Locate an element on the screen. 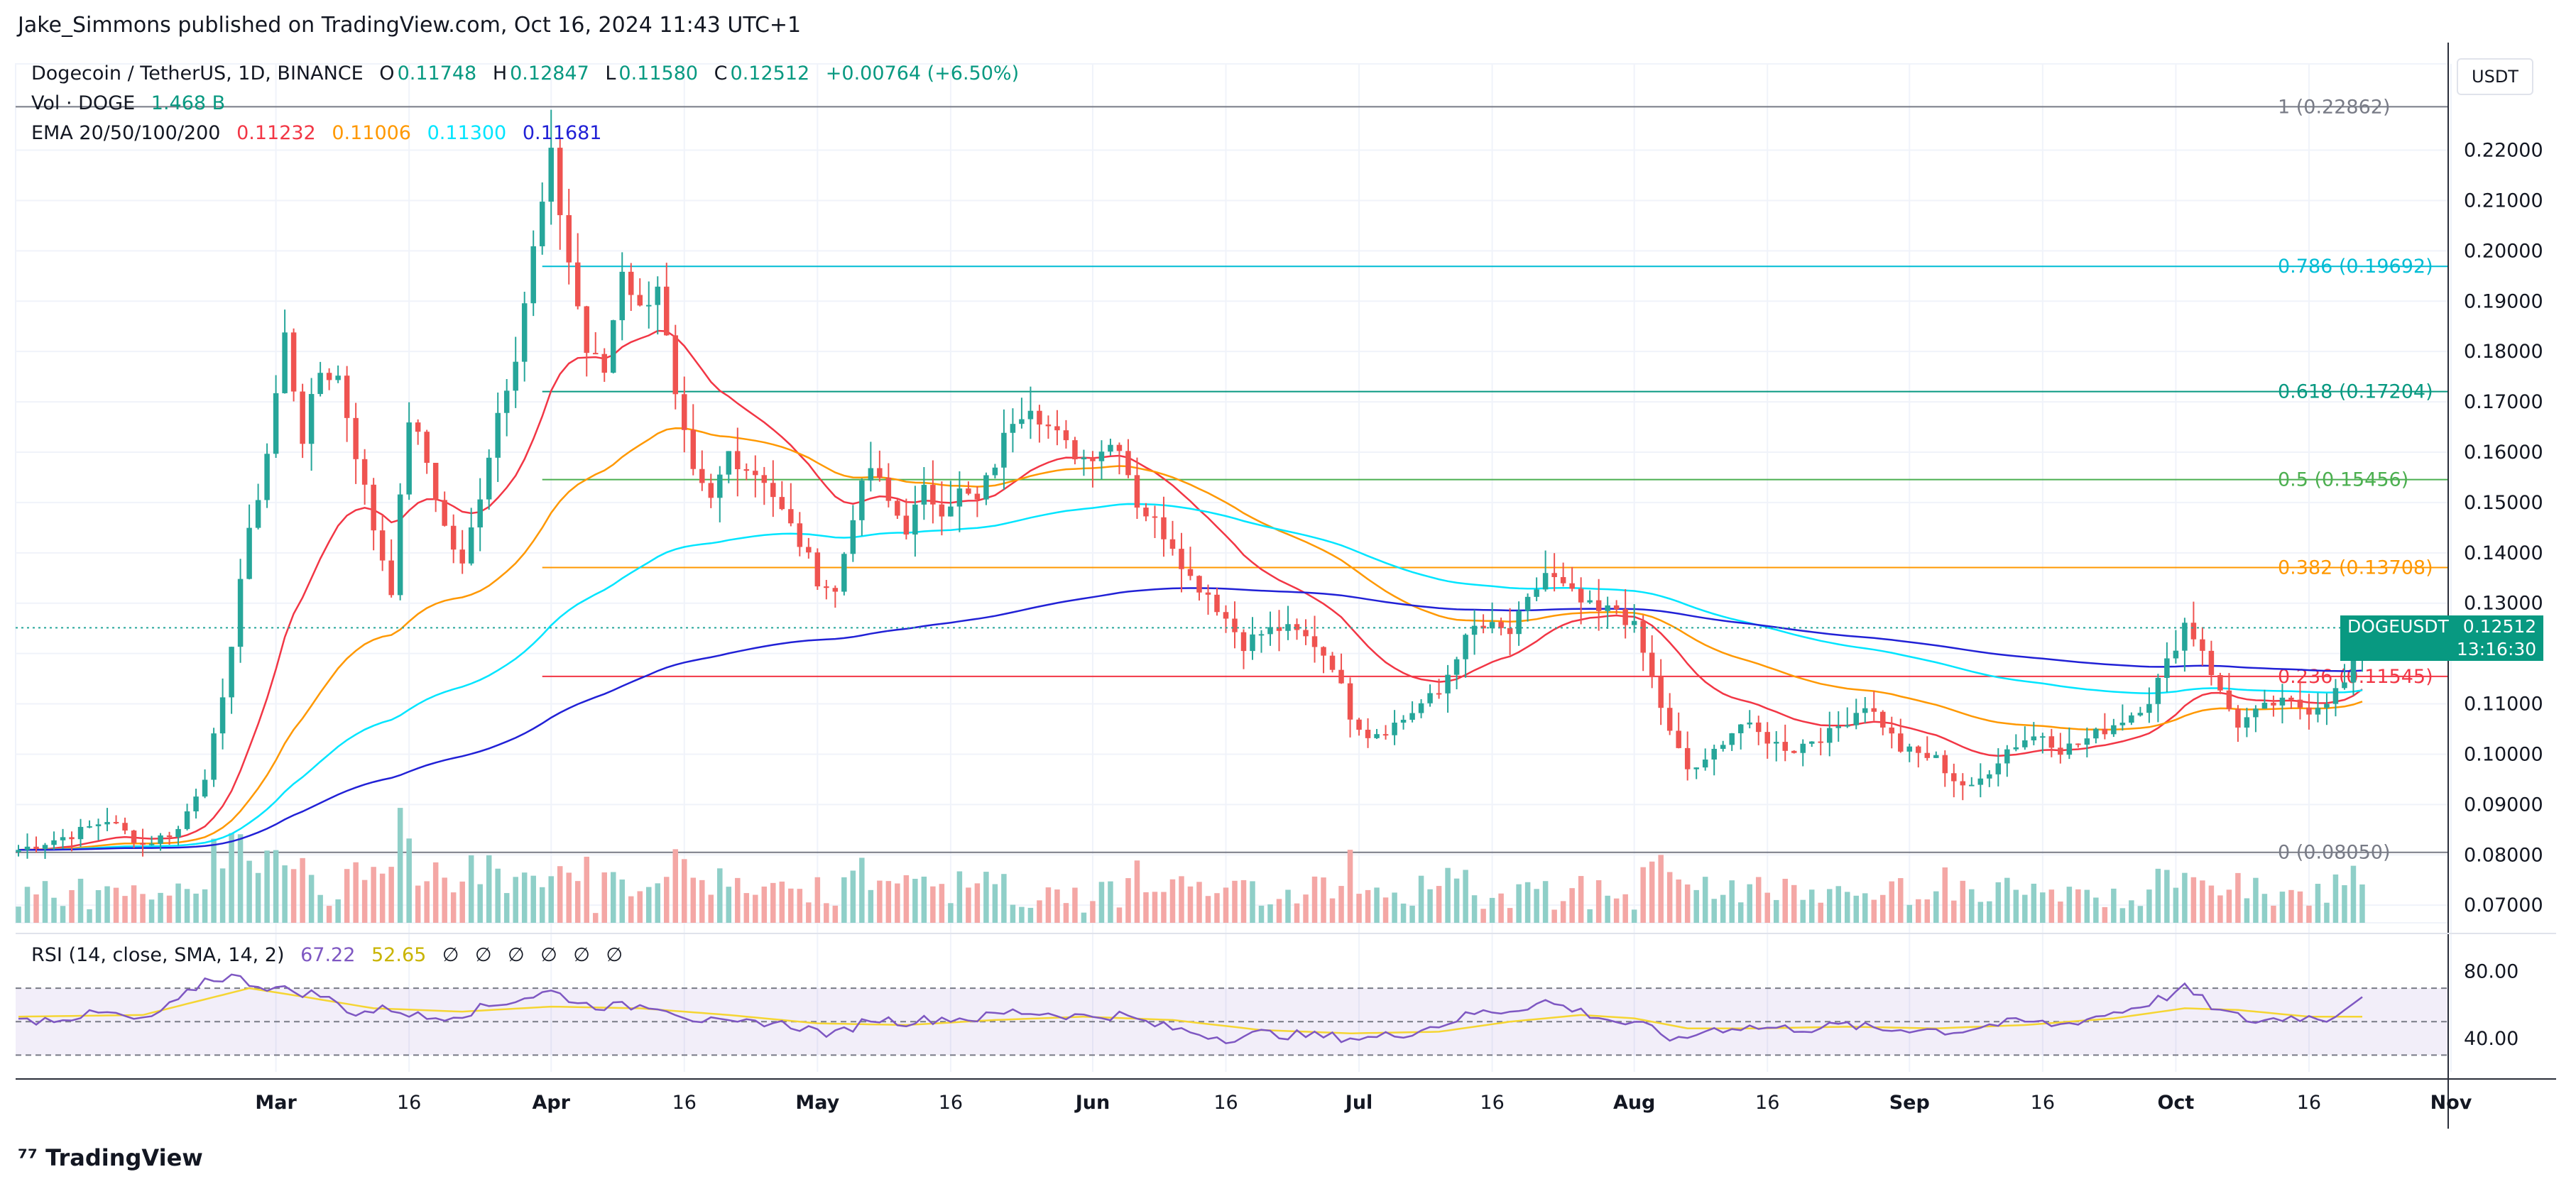  currency-selector: USDT is located at coordinates (2495, 76).